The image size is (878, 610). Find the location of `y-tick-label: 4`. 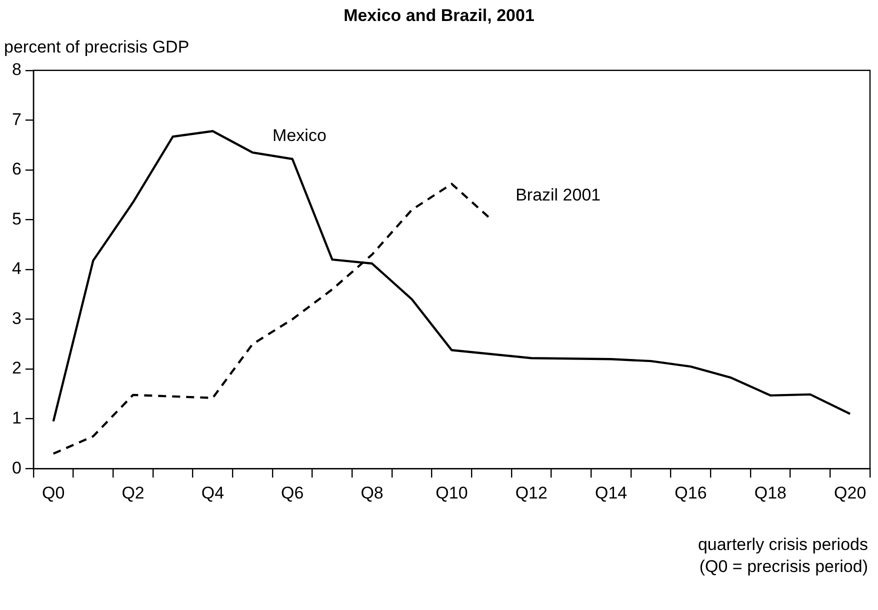

y-tick-label: 4 is located at coordinates (17, 268).